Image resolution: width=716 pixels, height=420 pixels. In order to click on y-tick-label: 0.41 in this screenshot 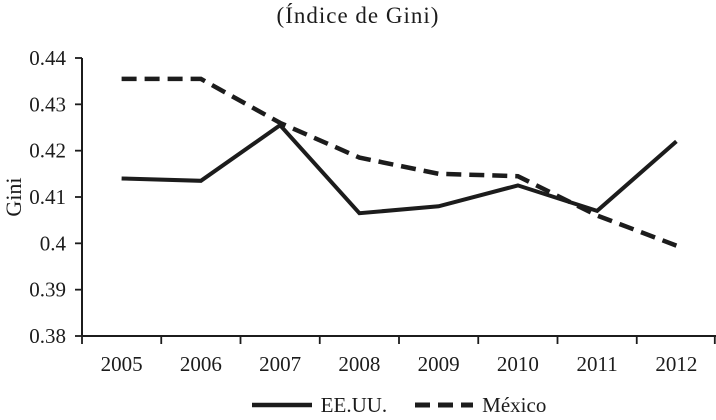, I will do `click(47, 197)`.